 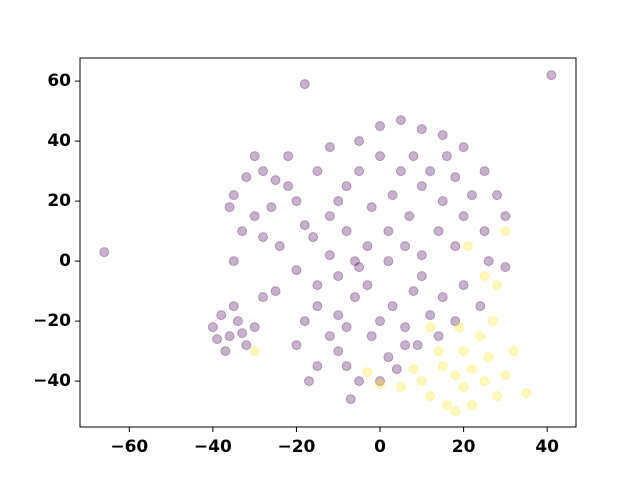 I want to click on y-tick-label: 40, so click(x=59, y=141).